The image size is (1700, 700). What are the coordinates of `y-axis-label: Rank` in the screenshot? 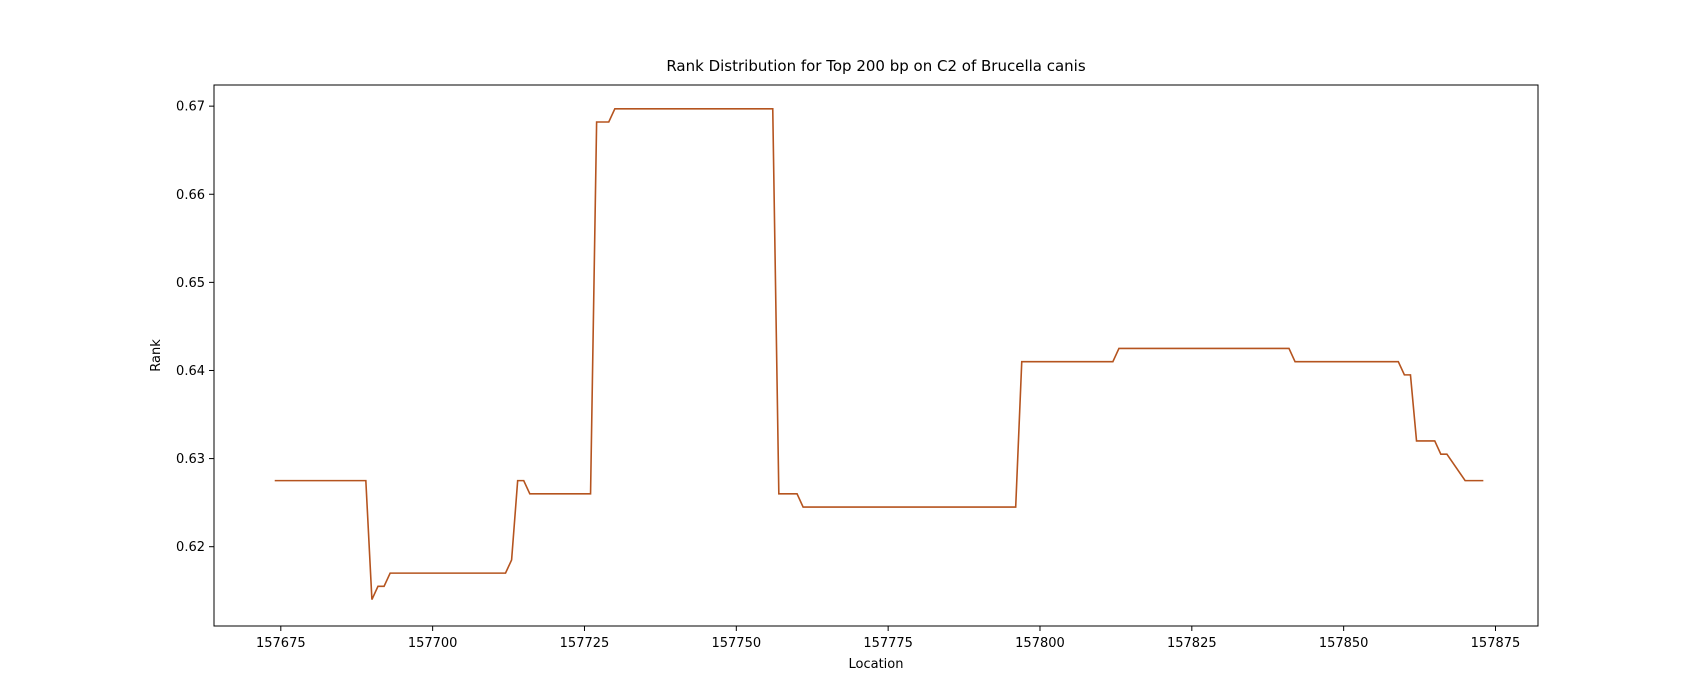 It's located at (156, 355).